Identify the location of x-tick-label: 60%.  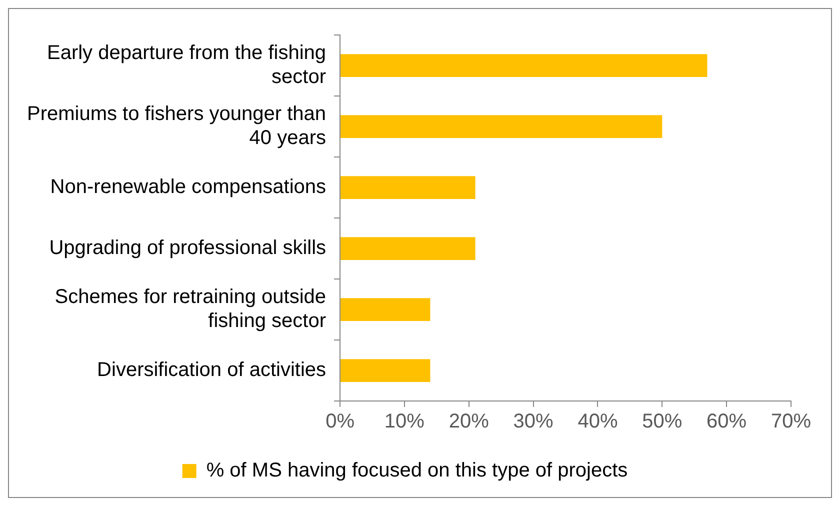
(726, 421).